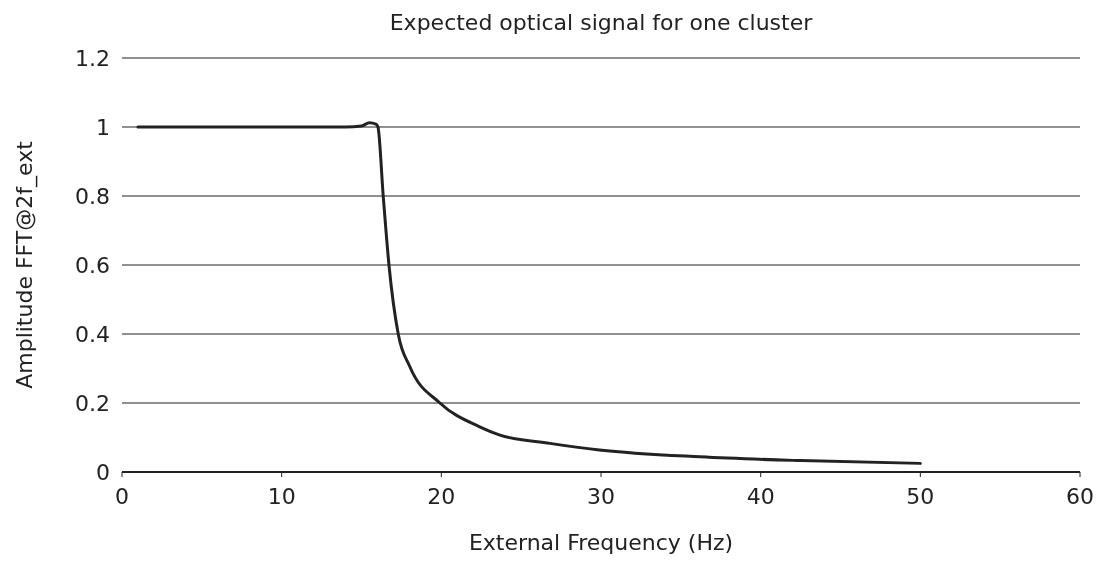 The height and width of the screenshot is (580, 1113). What do you see at coordinates (441, 496) in the screenshot?
I see `x-tick-label: 20` at bounding box center [441, 496].